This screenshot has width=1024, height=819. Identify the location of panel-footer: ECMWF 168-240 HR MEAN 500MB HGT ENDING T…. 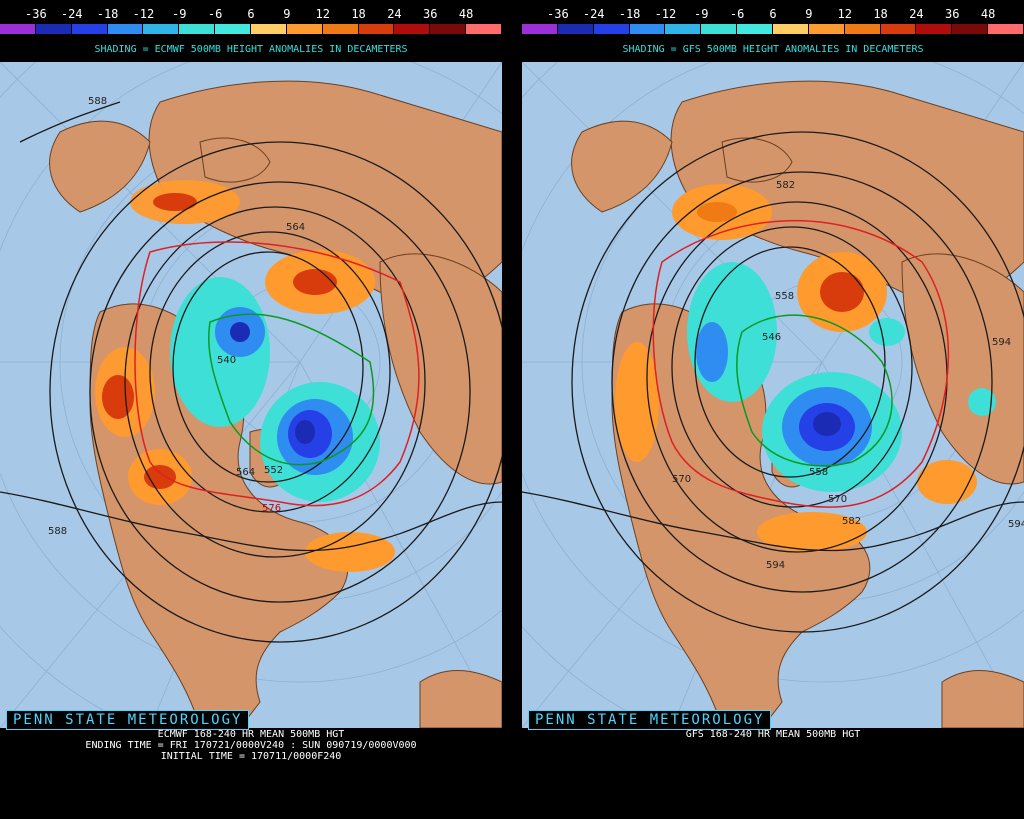
(251, 745).